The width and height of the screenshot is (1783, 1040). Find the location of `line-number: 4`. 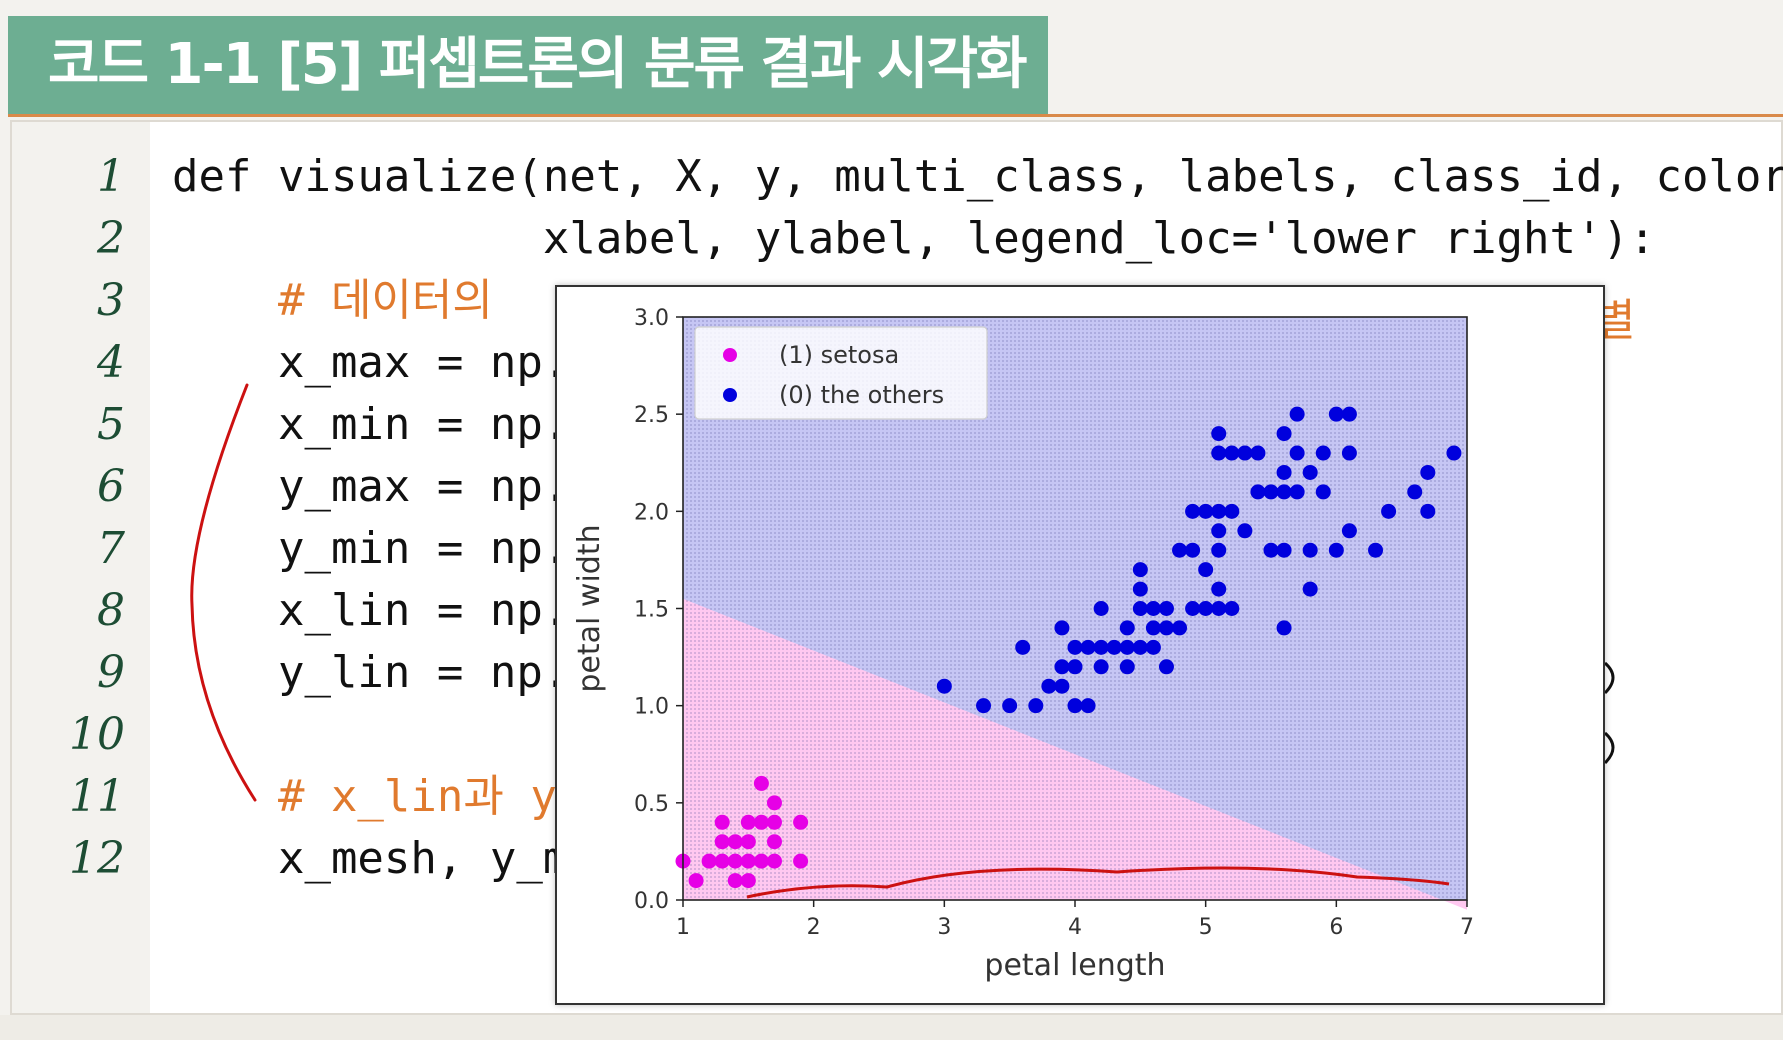

line-number: 4 is located at coordinates (111, 362).